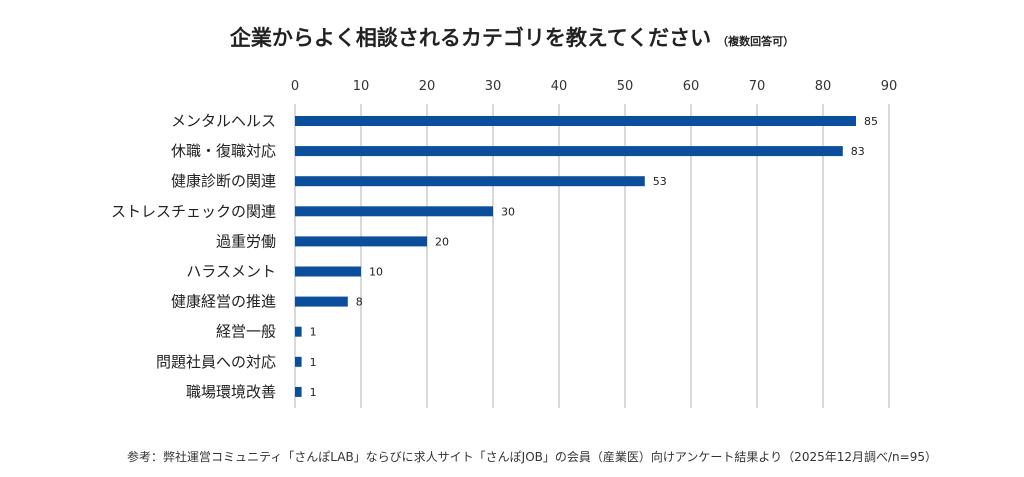 This screenshot has width=1024, height=477. I want to click on category-label: ストレスチェックの関連, so click(193, 211).